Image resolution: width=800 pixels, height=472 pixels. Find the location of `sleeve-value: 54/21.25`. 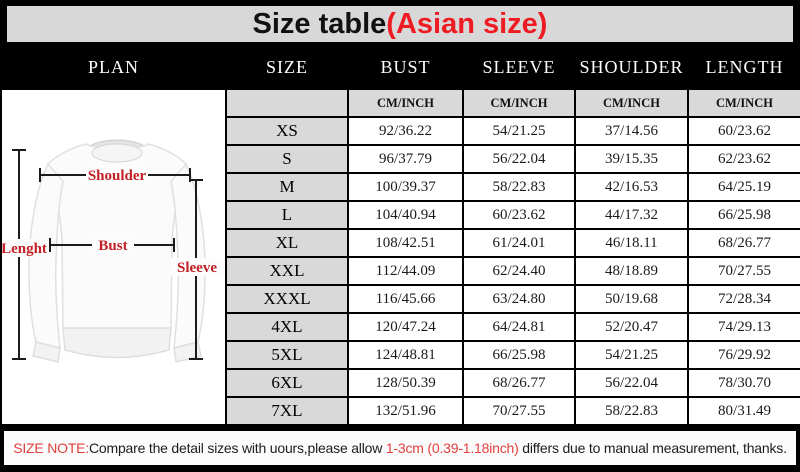

sleeve-value: 54/21.25 is located at coordinates (519, 131).